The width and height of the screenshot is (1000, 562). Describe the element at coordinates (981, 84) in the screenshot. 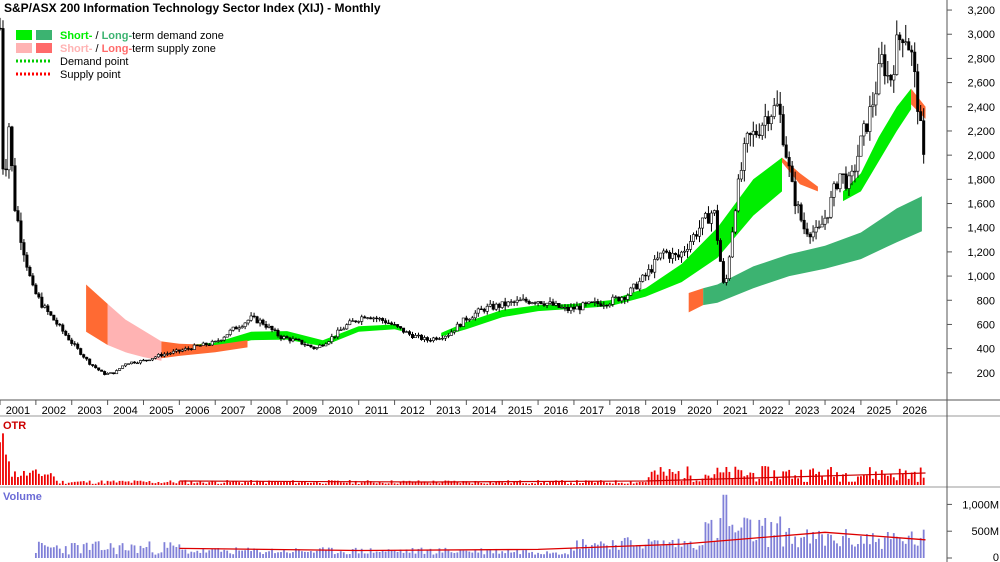

I see `y-tick-label: 2,600` at that location.